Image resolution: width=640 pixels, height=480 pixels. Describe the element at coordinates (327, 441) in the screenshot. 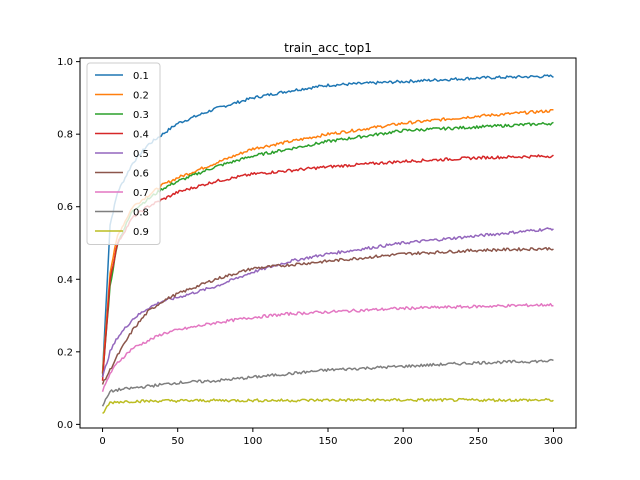

I see `x-tick-label: 150` at that location.